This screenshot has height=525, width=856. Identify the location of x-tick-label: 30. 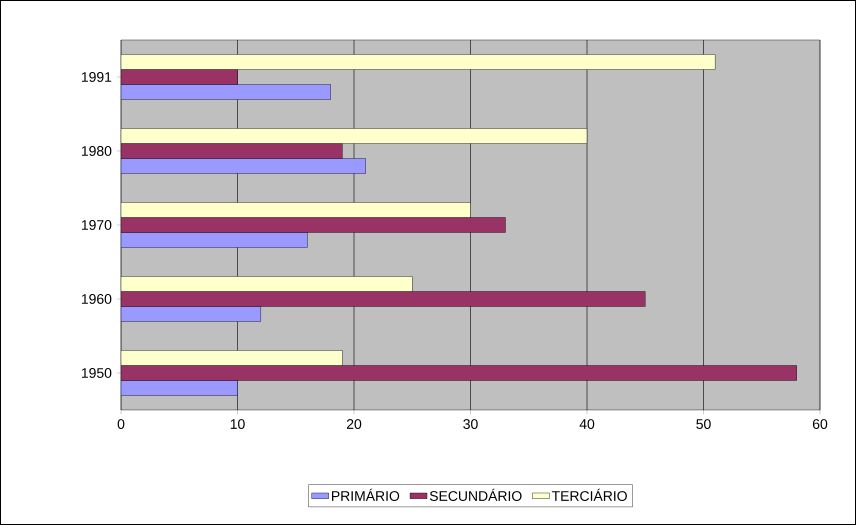
(470, 424).